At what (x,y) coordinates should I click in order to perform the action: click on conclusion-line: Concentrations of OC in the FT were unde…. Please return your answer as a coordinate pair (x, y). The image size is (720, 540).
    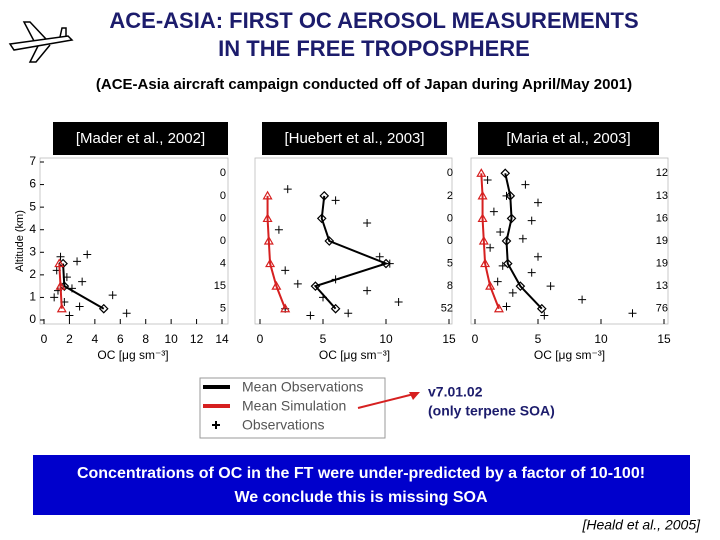
    Looking at the image, I should click on (361, 473).